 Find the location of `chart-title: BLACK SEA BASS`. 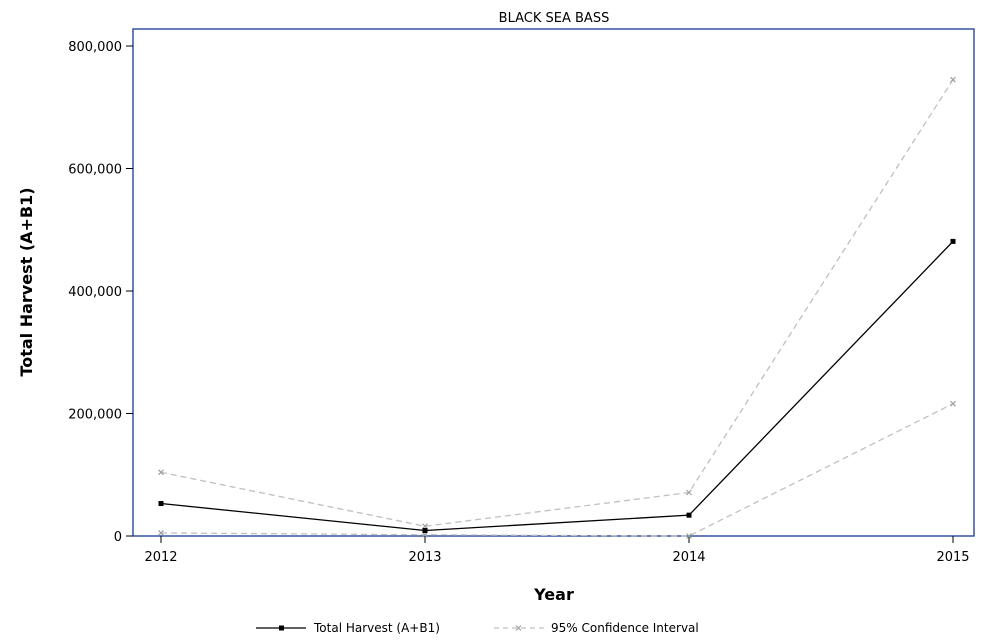

chart-title: BLACK SEA BASS is located at coordinates (554, 18).